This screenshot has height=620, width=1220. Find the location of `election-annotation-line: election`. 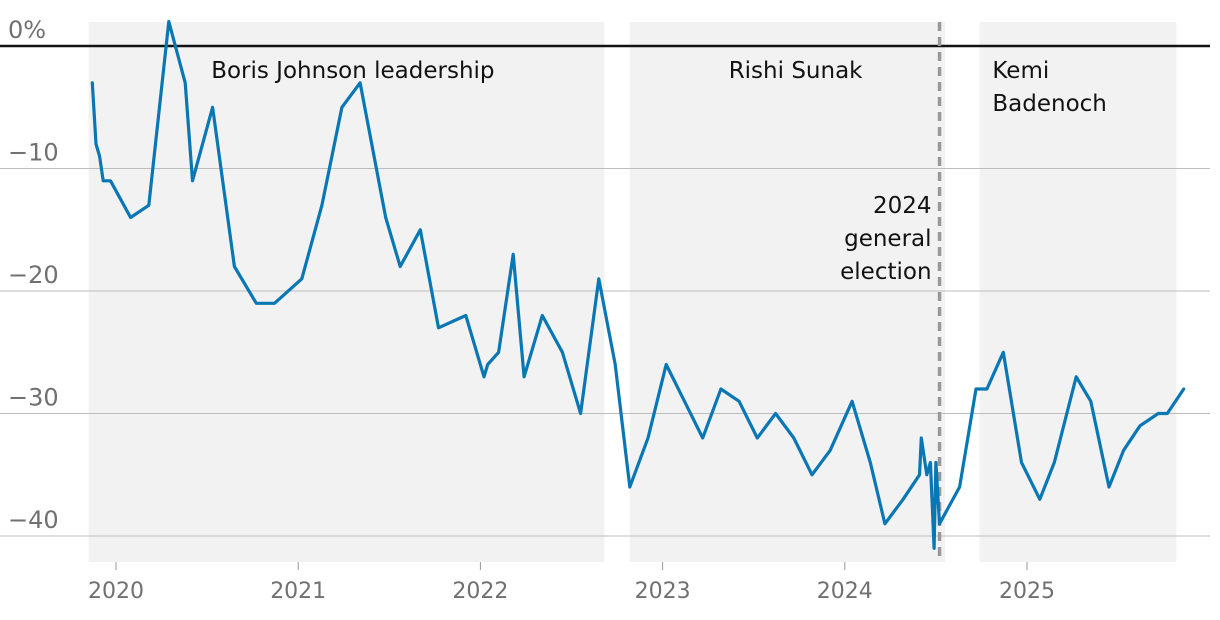

election-annotation-line: election is located at coordinates (885, 272).